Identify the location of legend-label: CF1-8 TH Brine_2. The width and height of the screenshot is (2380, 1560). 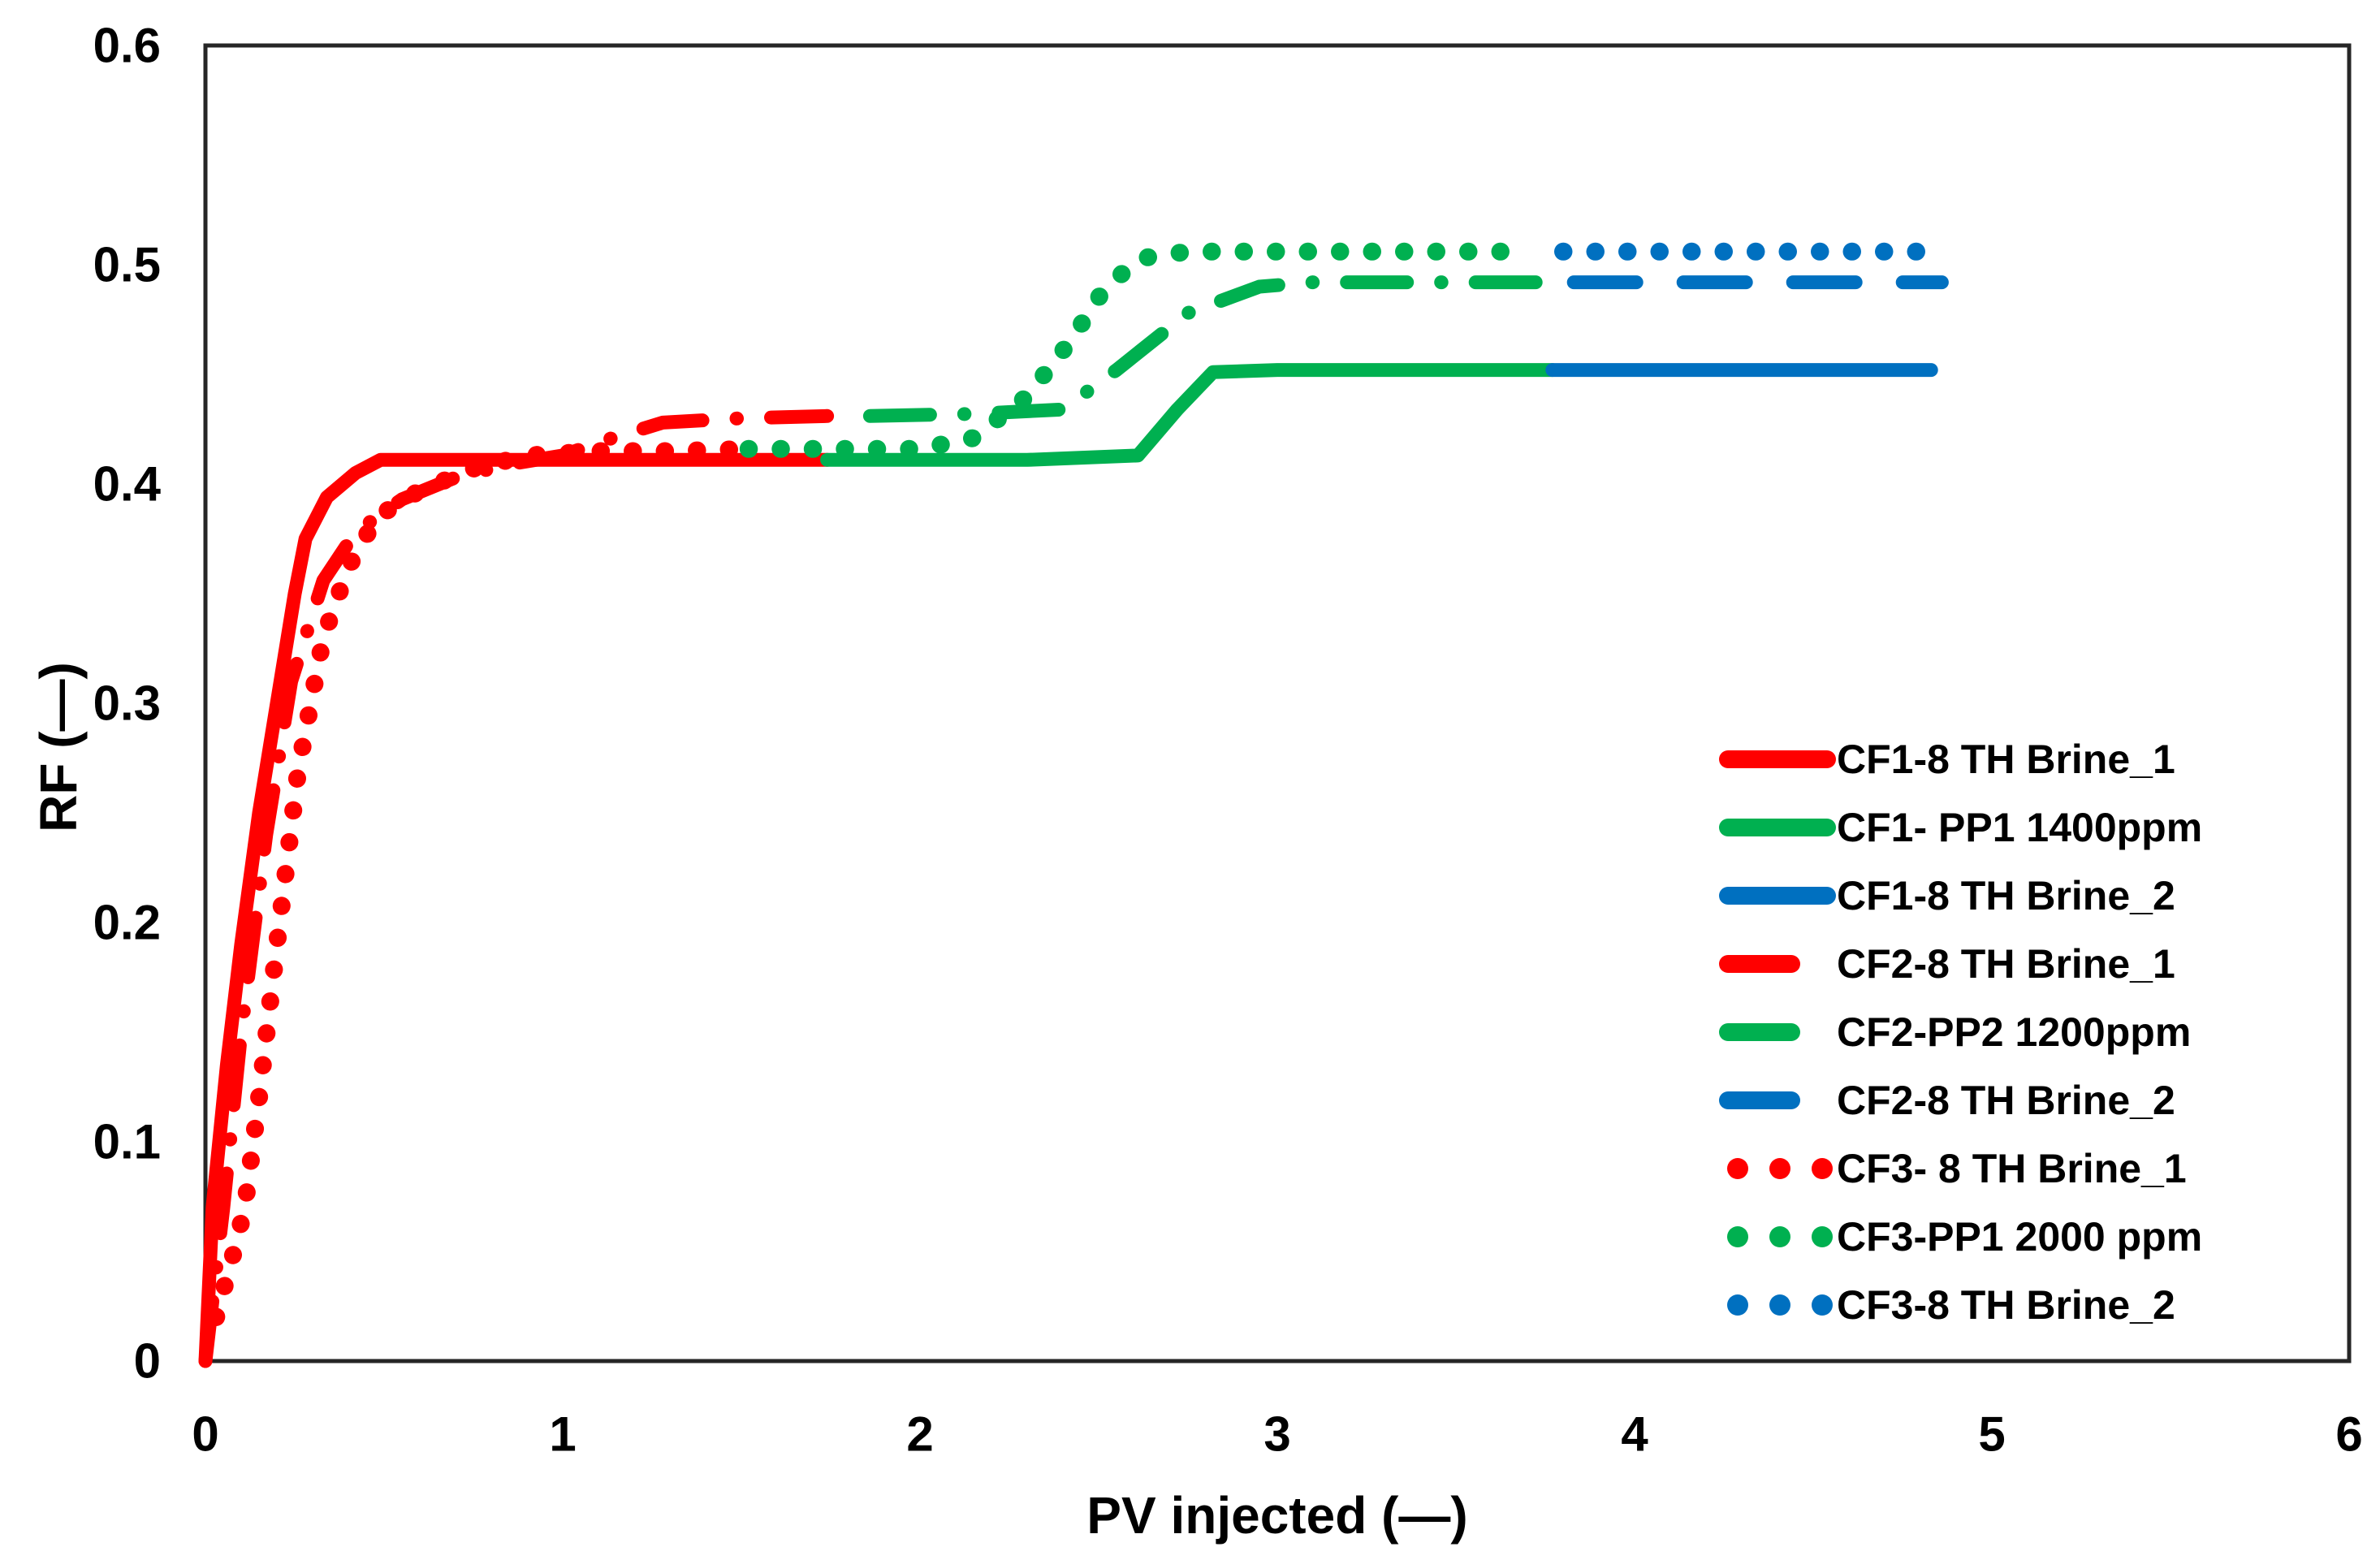
(2006, 896).